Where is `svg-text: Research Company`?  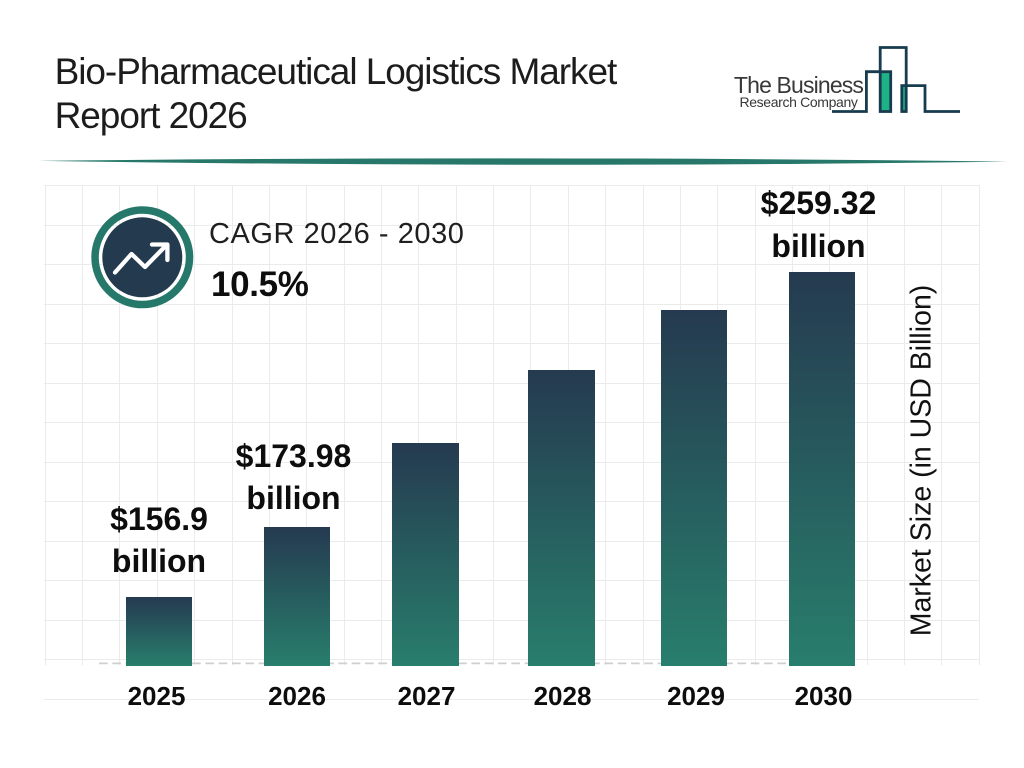 svg-text: Research Company is located at coordinates (798, 102).